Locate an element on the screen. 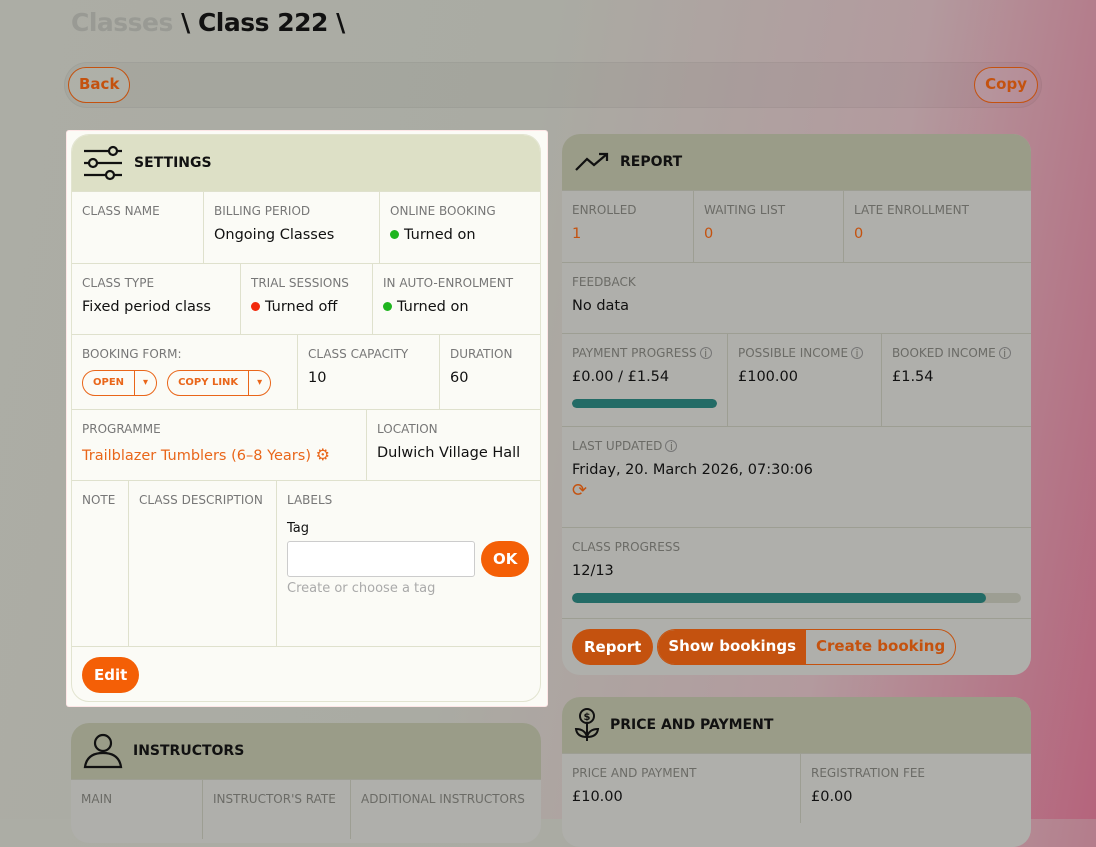 This screenshot has width=1096, height=847. programme-link: Trailblazer Tumblers (6–8 Years) is located at coordinates (196, 456).